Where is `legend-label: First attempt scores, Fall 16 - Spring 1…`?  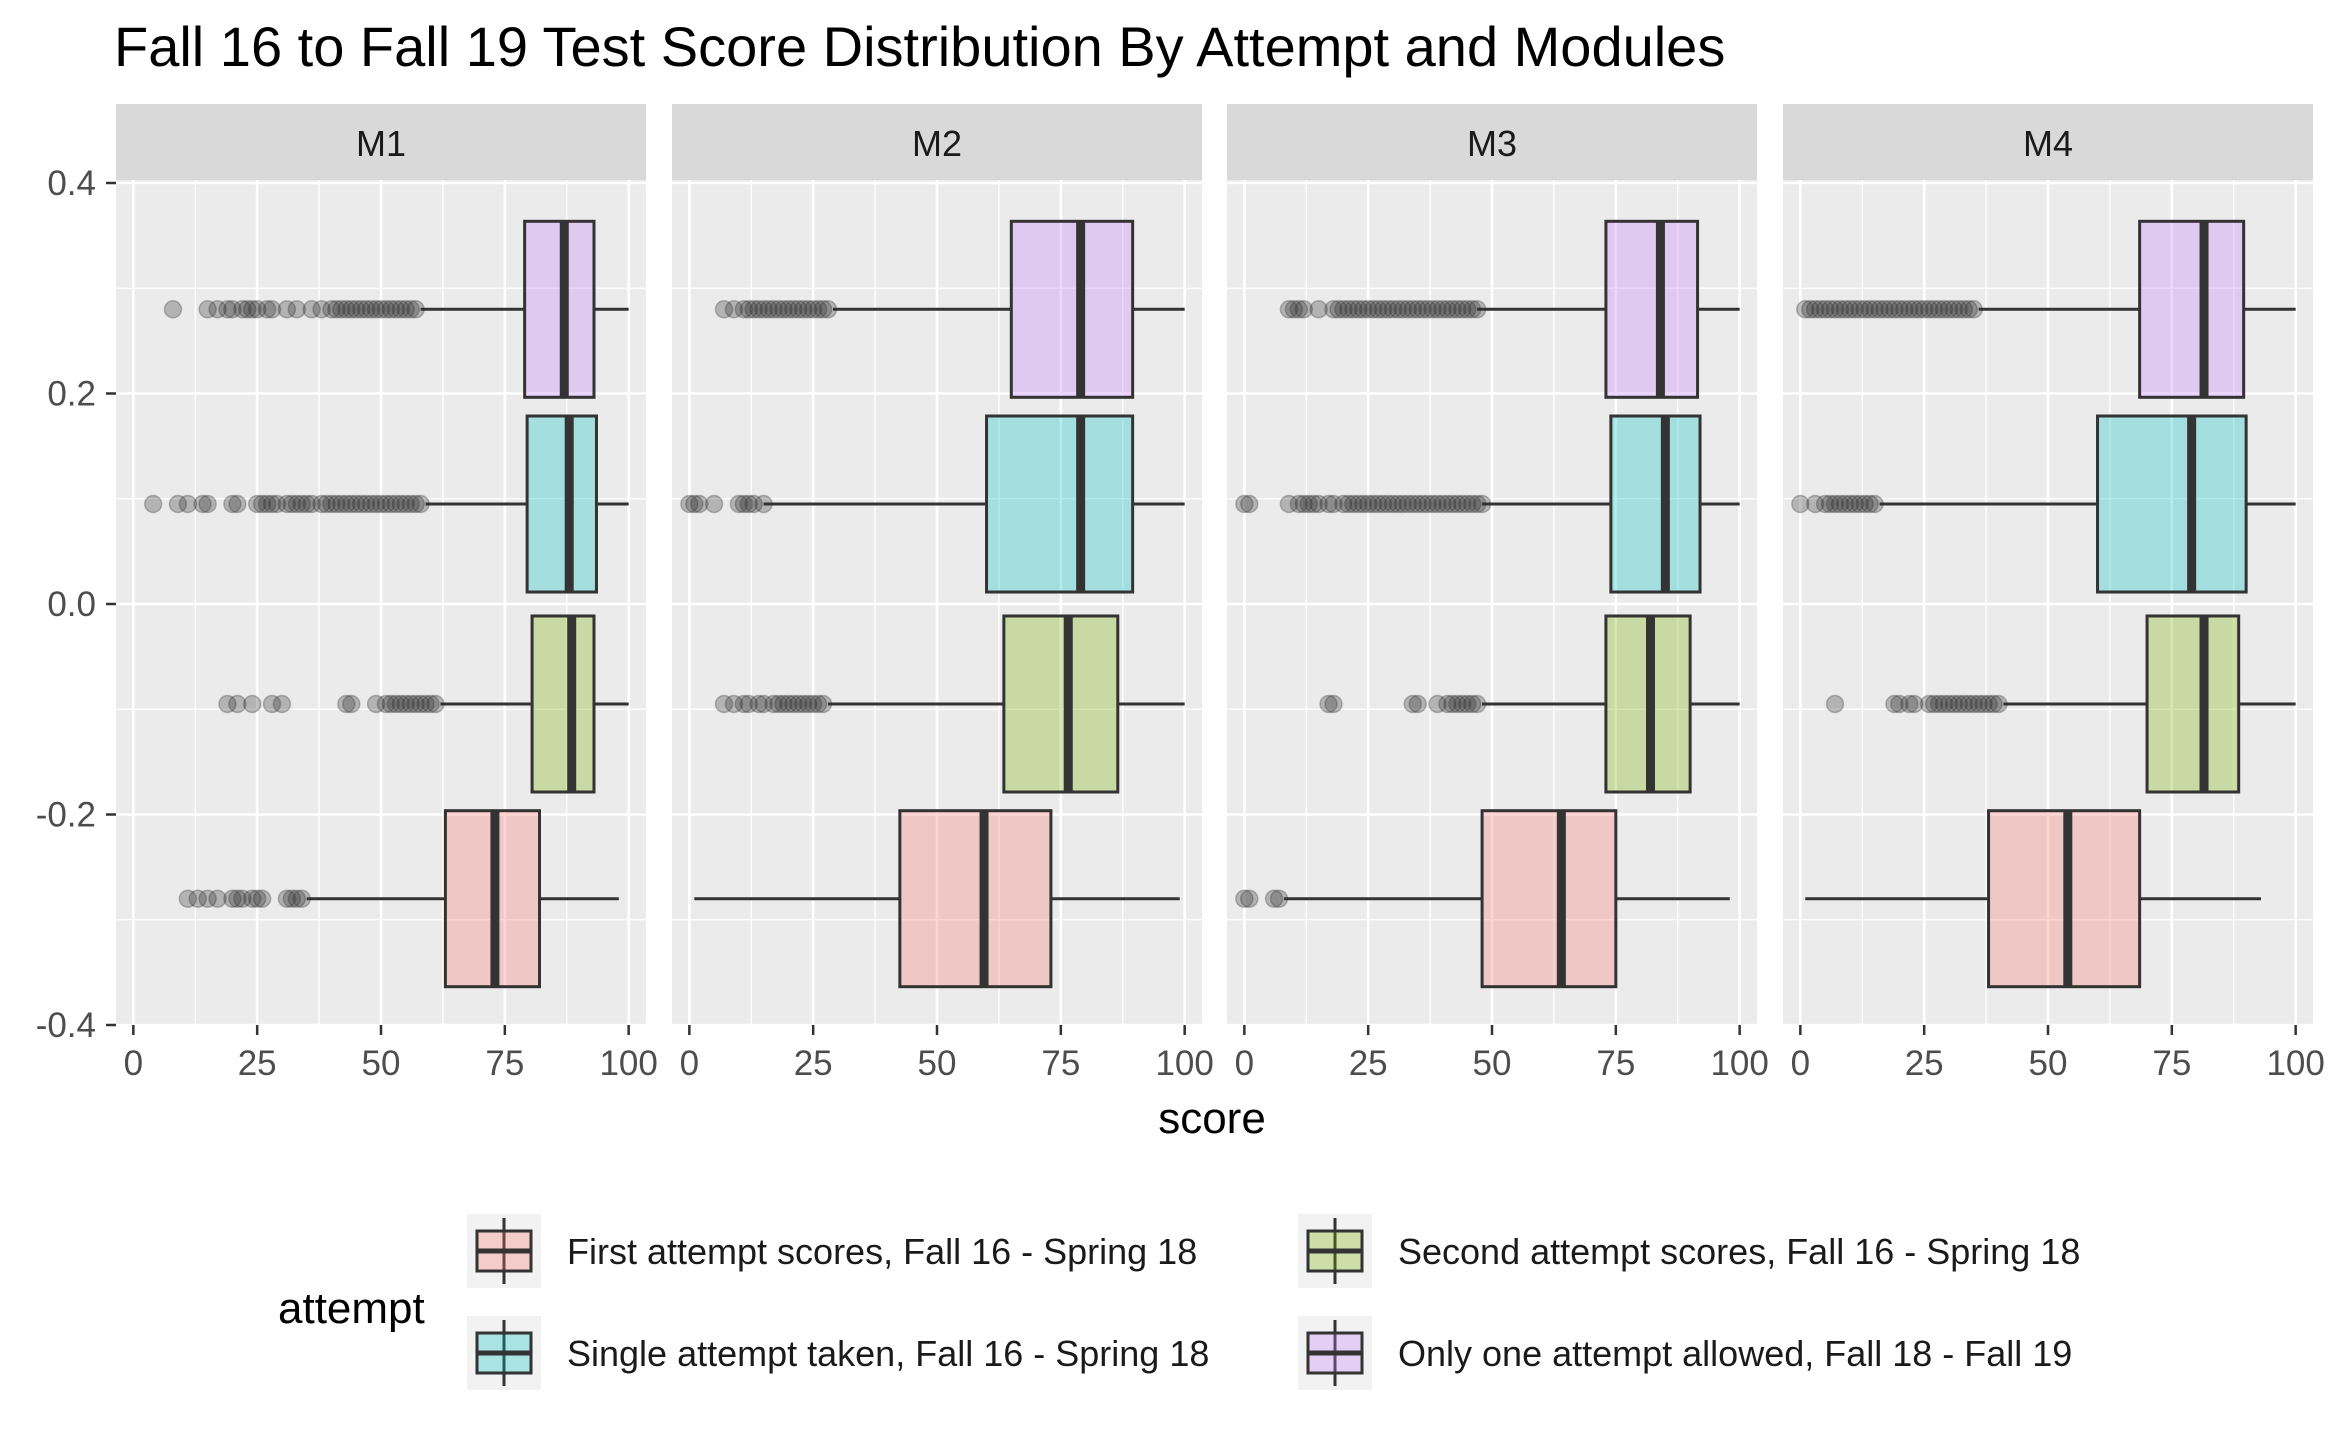 legend-label: First attempt scores, Fall 16 - Spring 1… is located at coordinates (882, 1251).